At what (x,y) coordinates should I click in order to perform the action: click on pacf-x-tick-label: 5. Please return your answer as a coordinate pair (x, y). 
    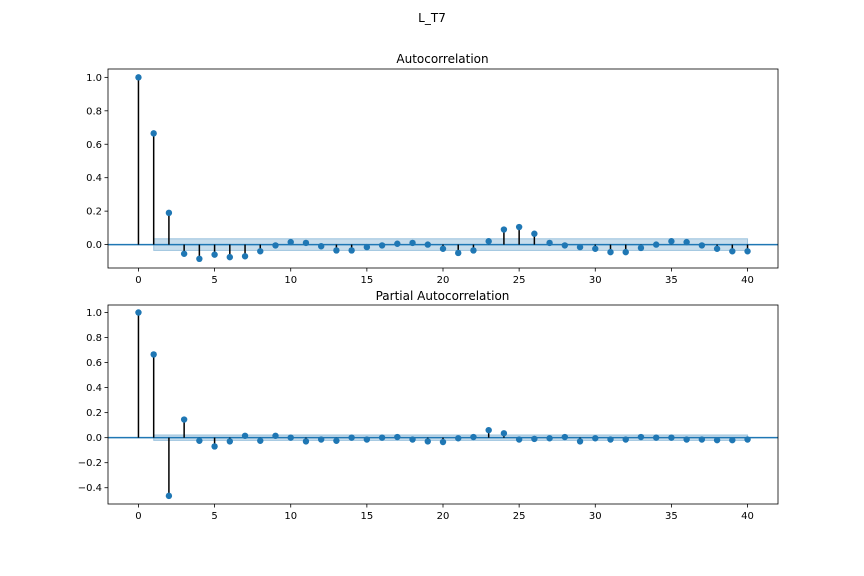
    Looking at the image, I should click on (214, 516).